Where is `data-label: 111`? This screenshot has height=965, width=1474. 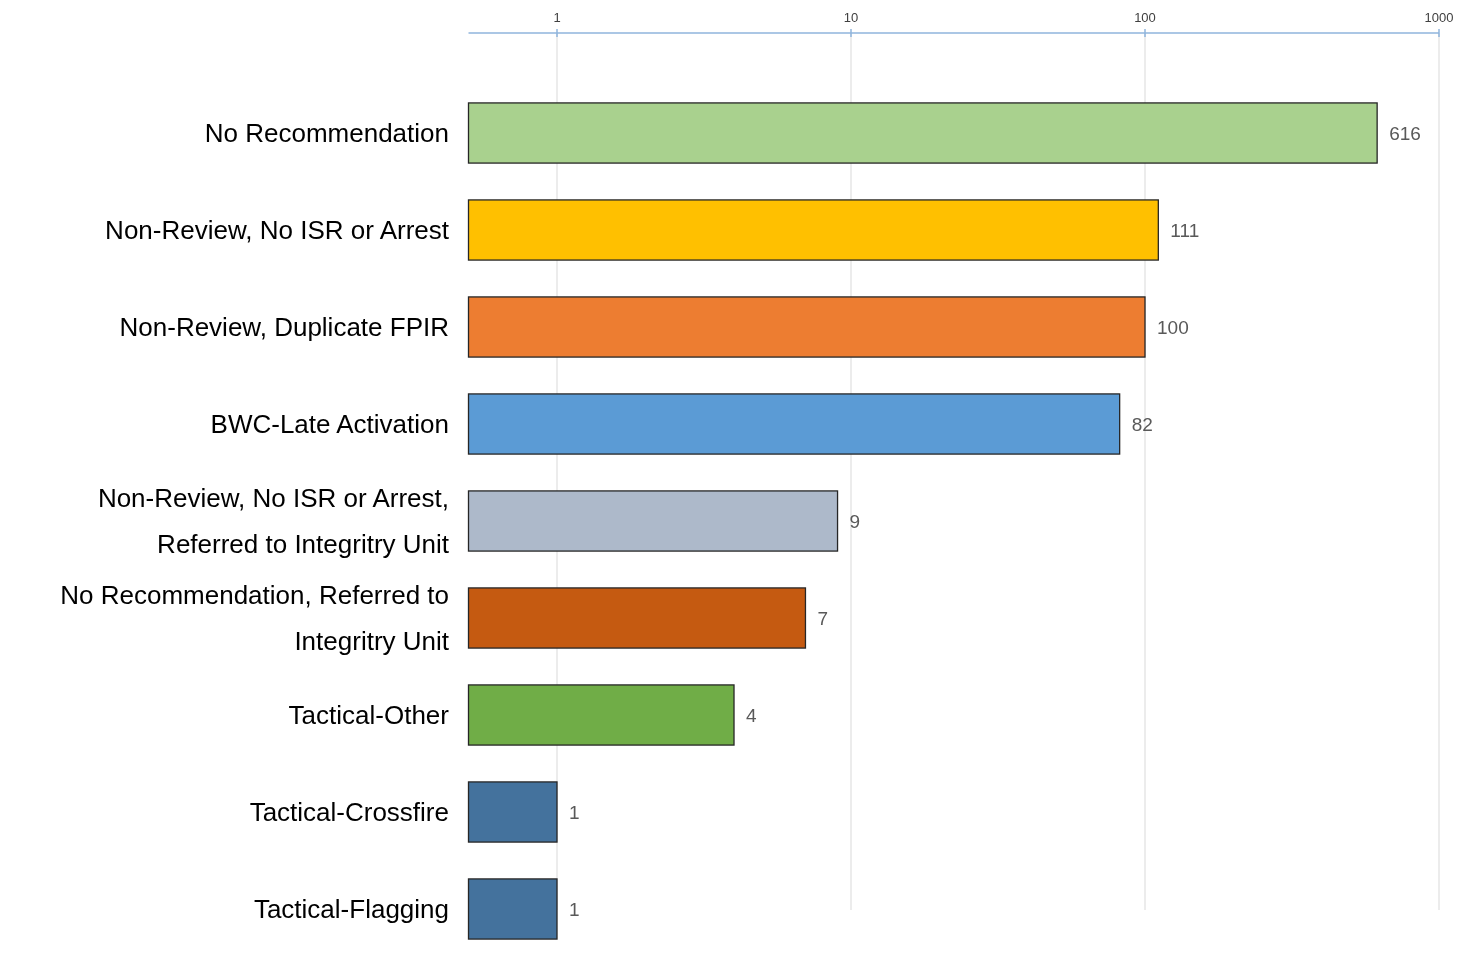 data-label: 111 is located at coordinates (1185, 230).